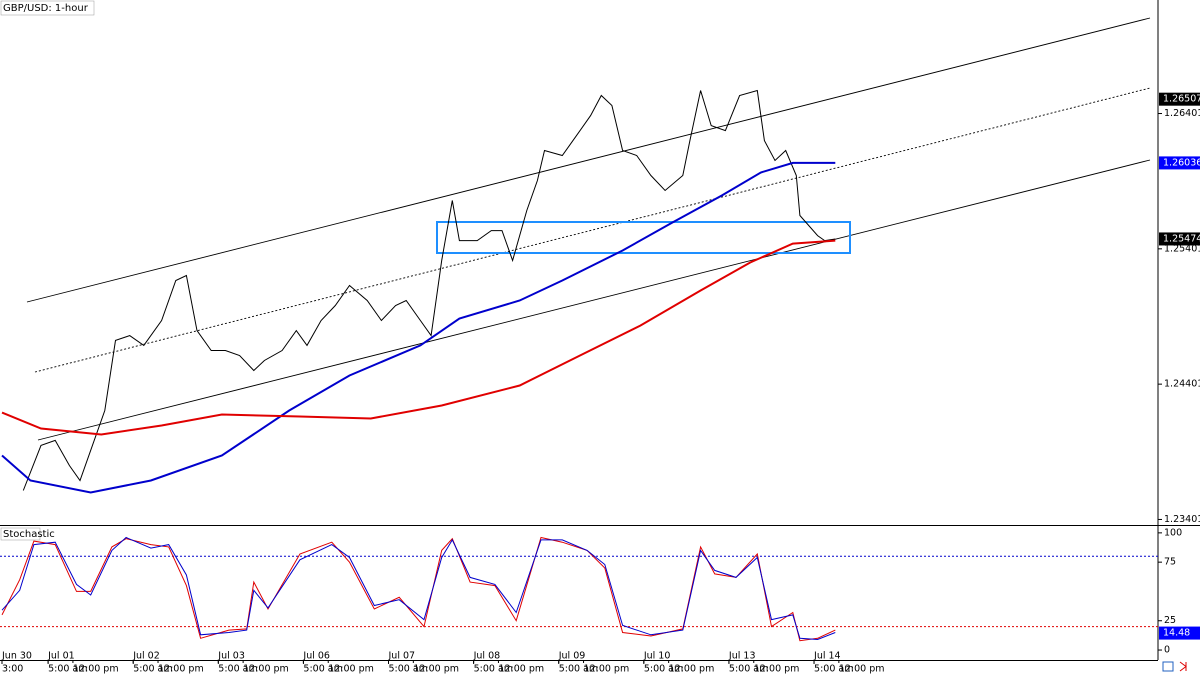 This screenshot has width=1200, height=675. Describe the element at coordinates (1182, 248) in the screenshot. I see `y-tick-label: 1.25401` at that location.